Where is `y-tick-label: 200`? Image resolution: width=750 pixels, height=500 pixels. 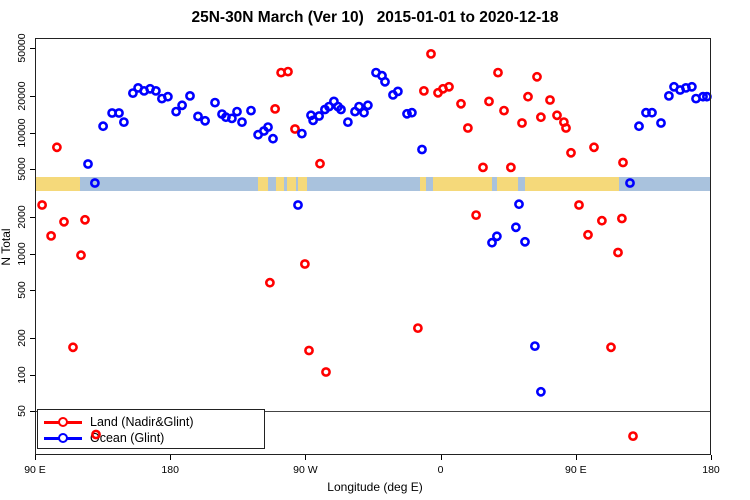
y-tick-label: 200 is located at coordinates (22, 338).